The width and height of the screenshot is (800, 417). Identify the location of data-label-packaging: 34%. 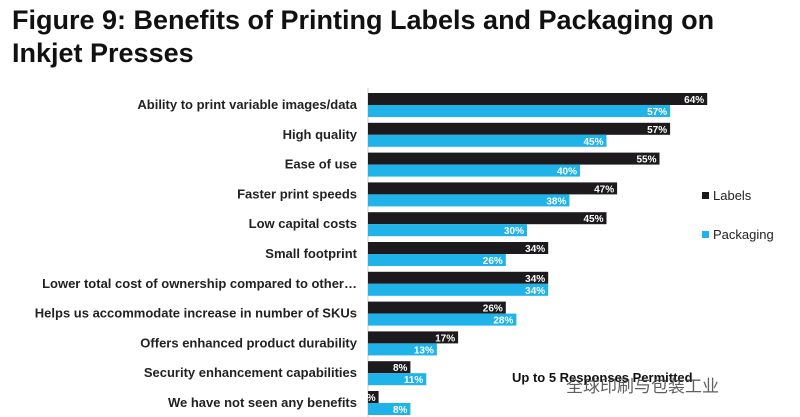
(535, 291).